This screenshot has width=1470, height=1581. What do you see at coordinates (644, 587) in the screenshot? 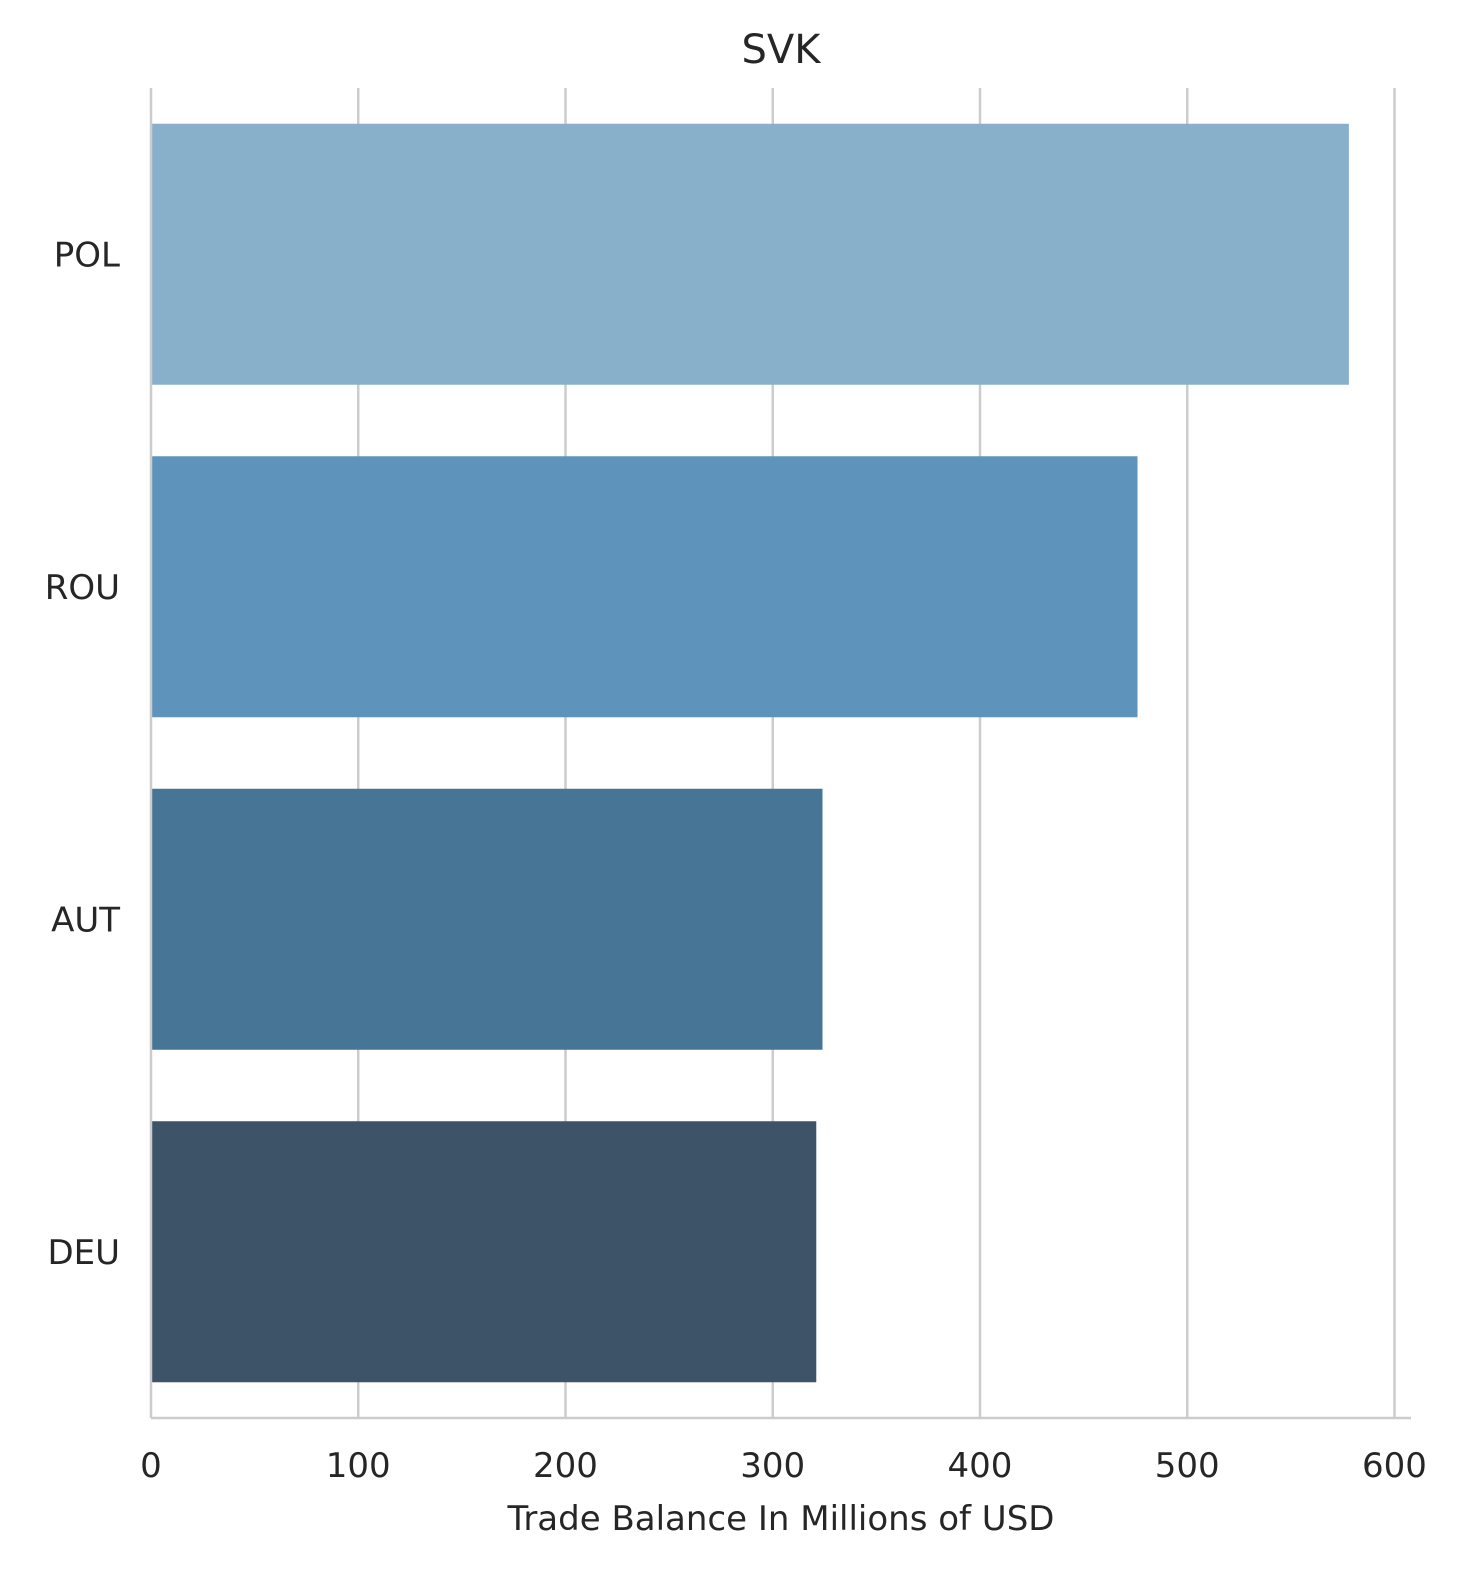
I see `bar-rou` at bounding box center [644, 587].